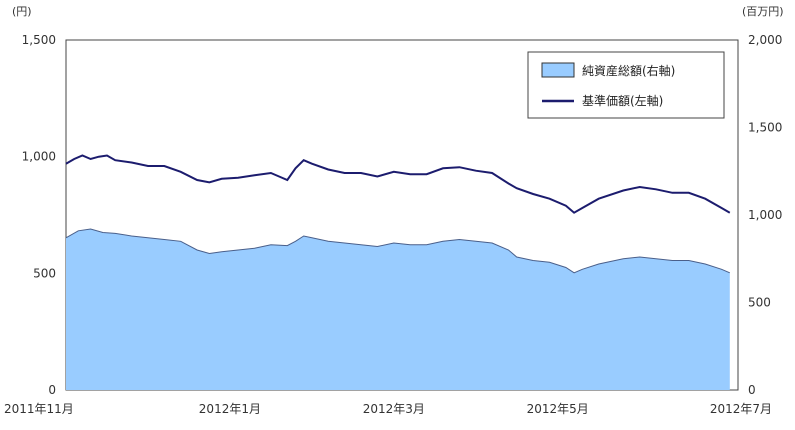 Image resolution: width=795 pixels, height=430 pixels. Describe the element at coordinates (44, 273) in the screenshot. I see `left-tick-label: 500` at that location.